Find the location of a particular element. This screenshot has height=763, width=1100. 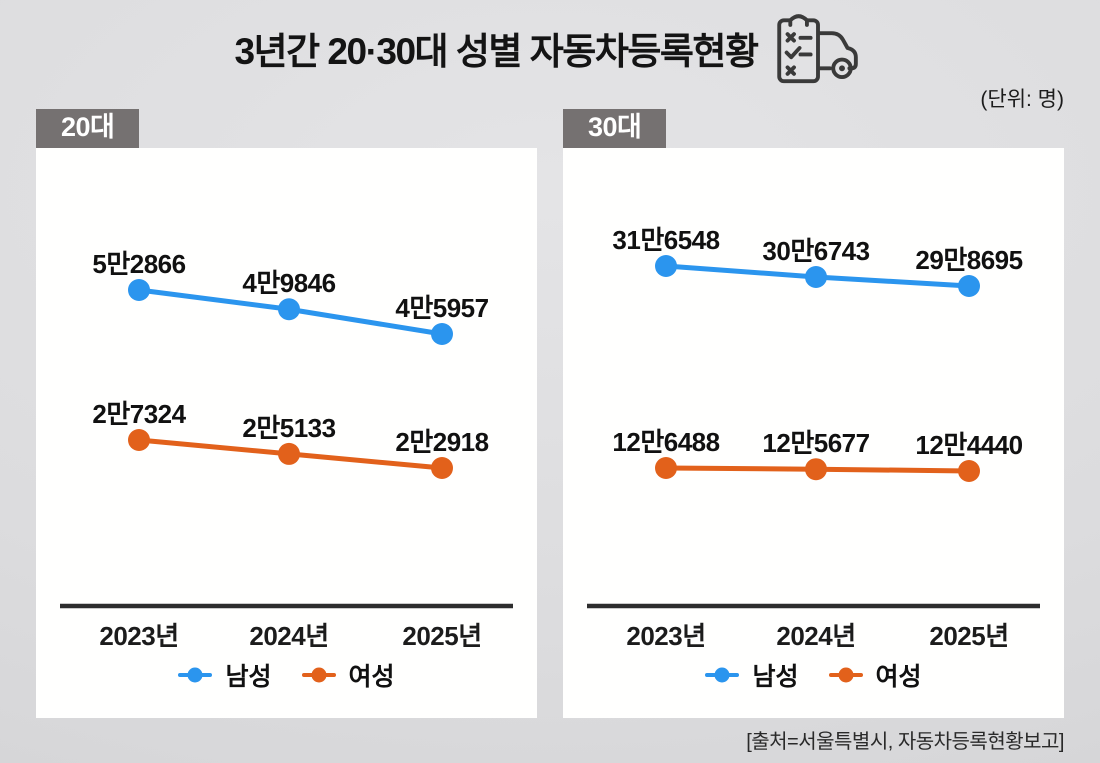

data-label: 2만5133 is located at coordinates (288, 428).